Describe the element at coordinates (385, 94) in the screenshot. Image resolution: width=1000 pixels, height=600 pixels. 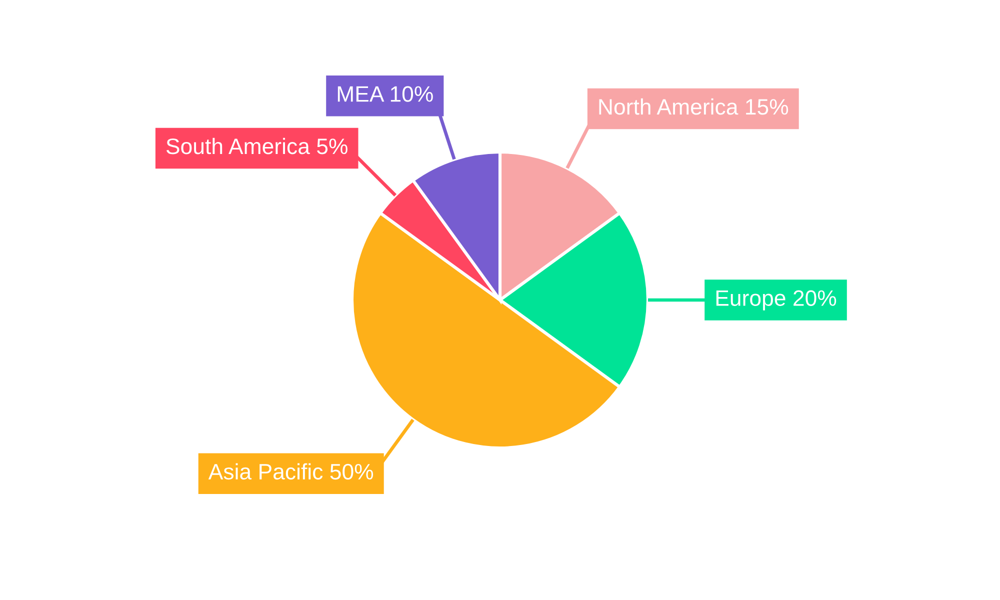
I see `slice-label: MEA 10%` at that location.